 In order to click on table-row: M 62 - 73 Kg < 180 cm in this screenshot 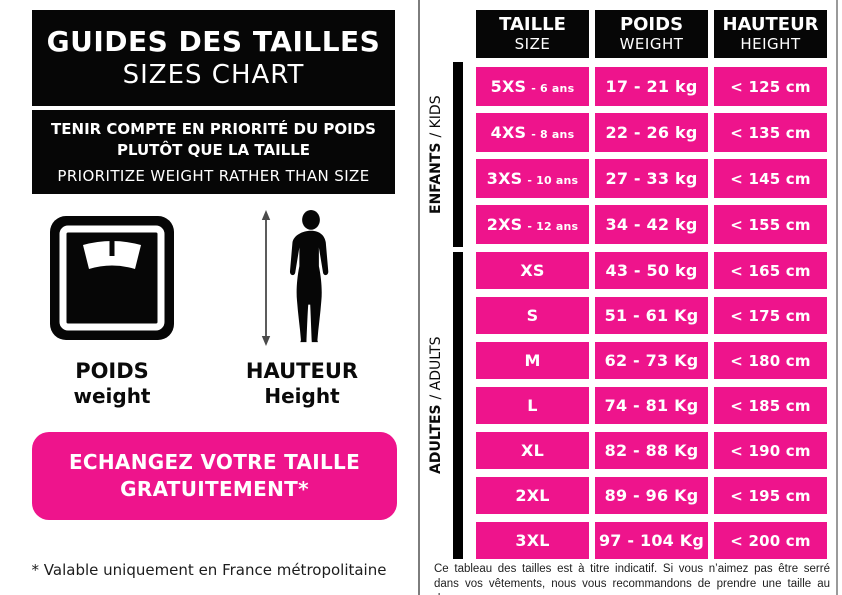, I will do `click(651, 360)`.